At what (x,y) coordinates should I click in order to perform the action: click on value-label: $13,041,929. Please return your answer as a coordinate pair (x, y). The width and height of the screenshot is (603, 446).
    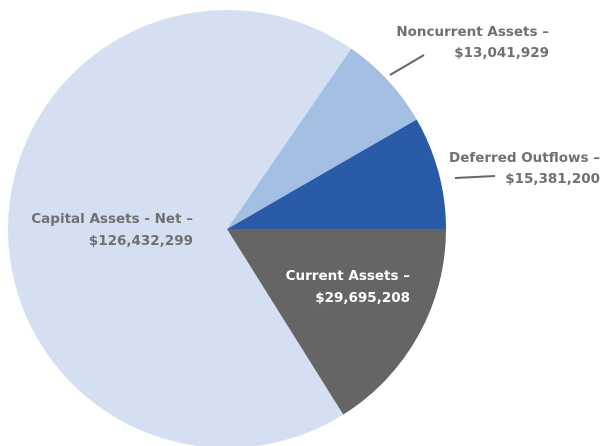
    Looking at the image, I should click on (501, 53).